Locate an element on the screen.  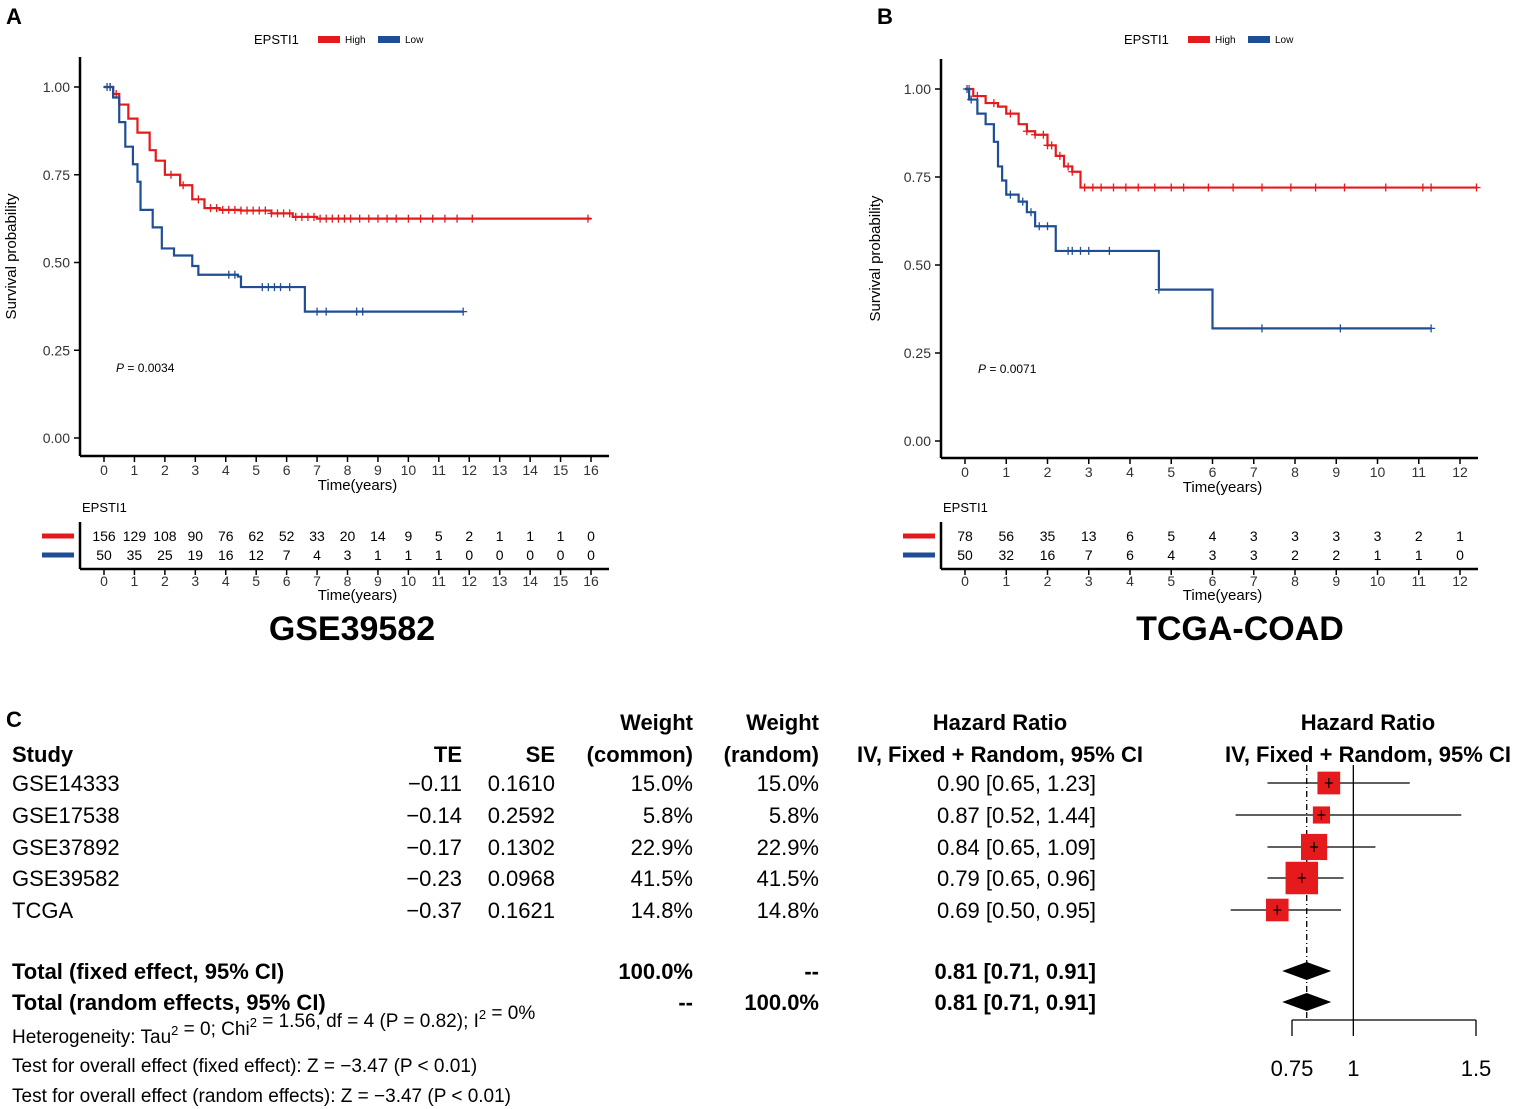
risk-count: 35 is located at coordinates (135, 555).